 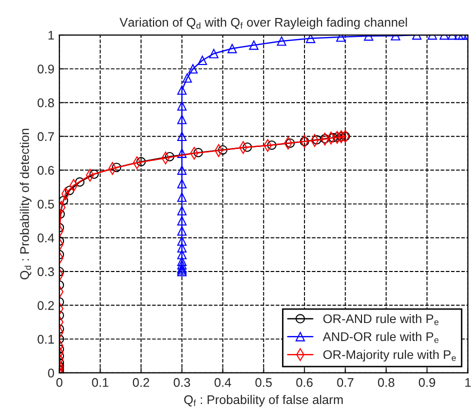 I want to click on y-tick-label: 0.3, so click(x=46, y=271).